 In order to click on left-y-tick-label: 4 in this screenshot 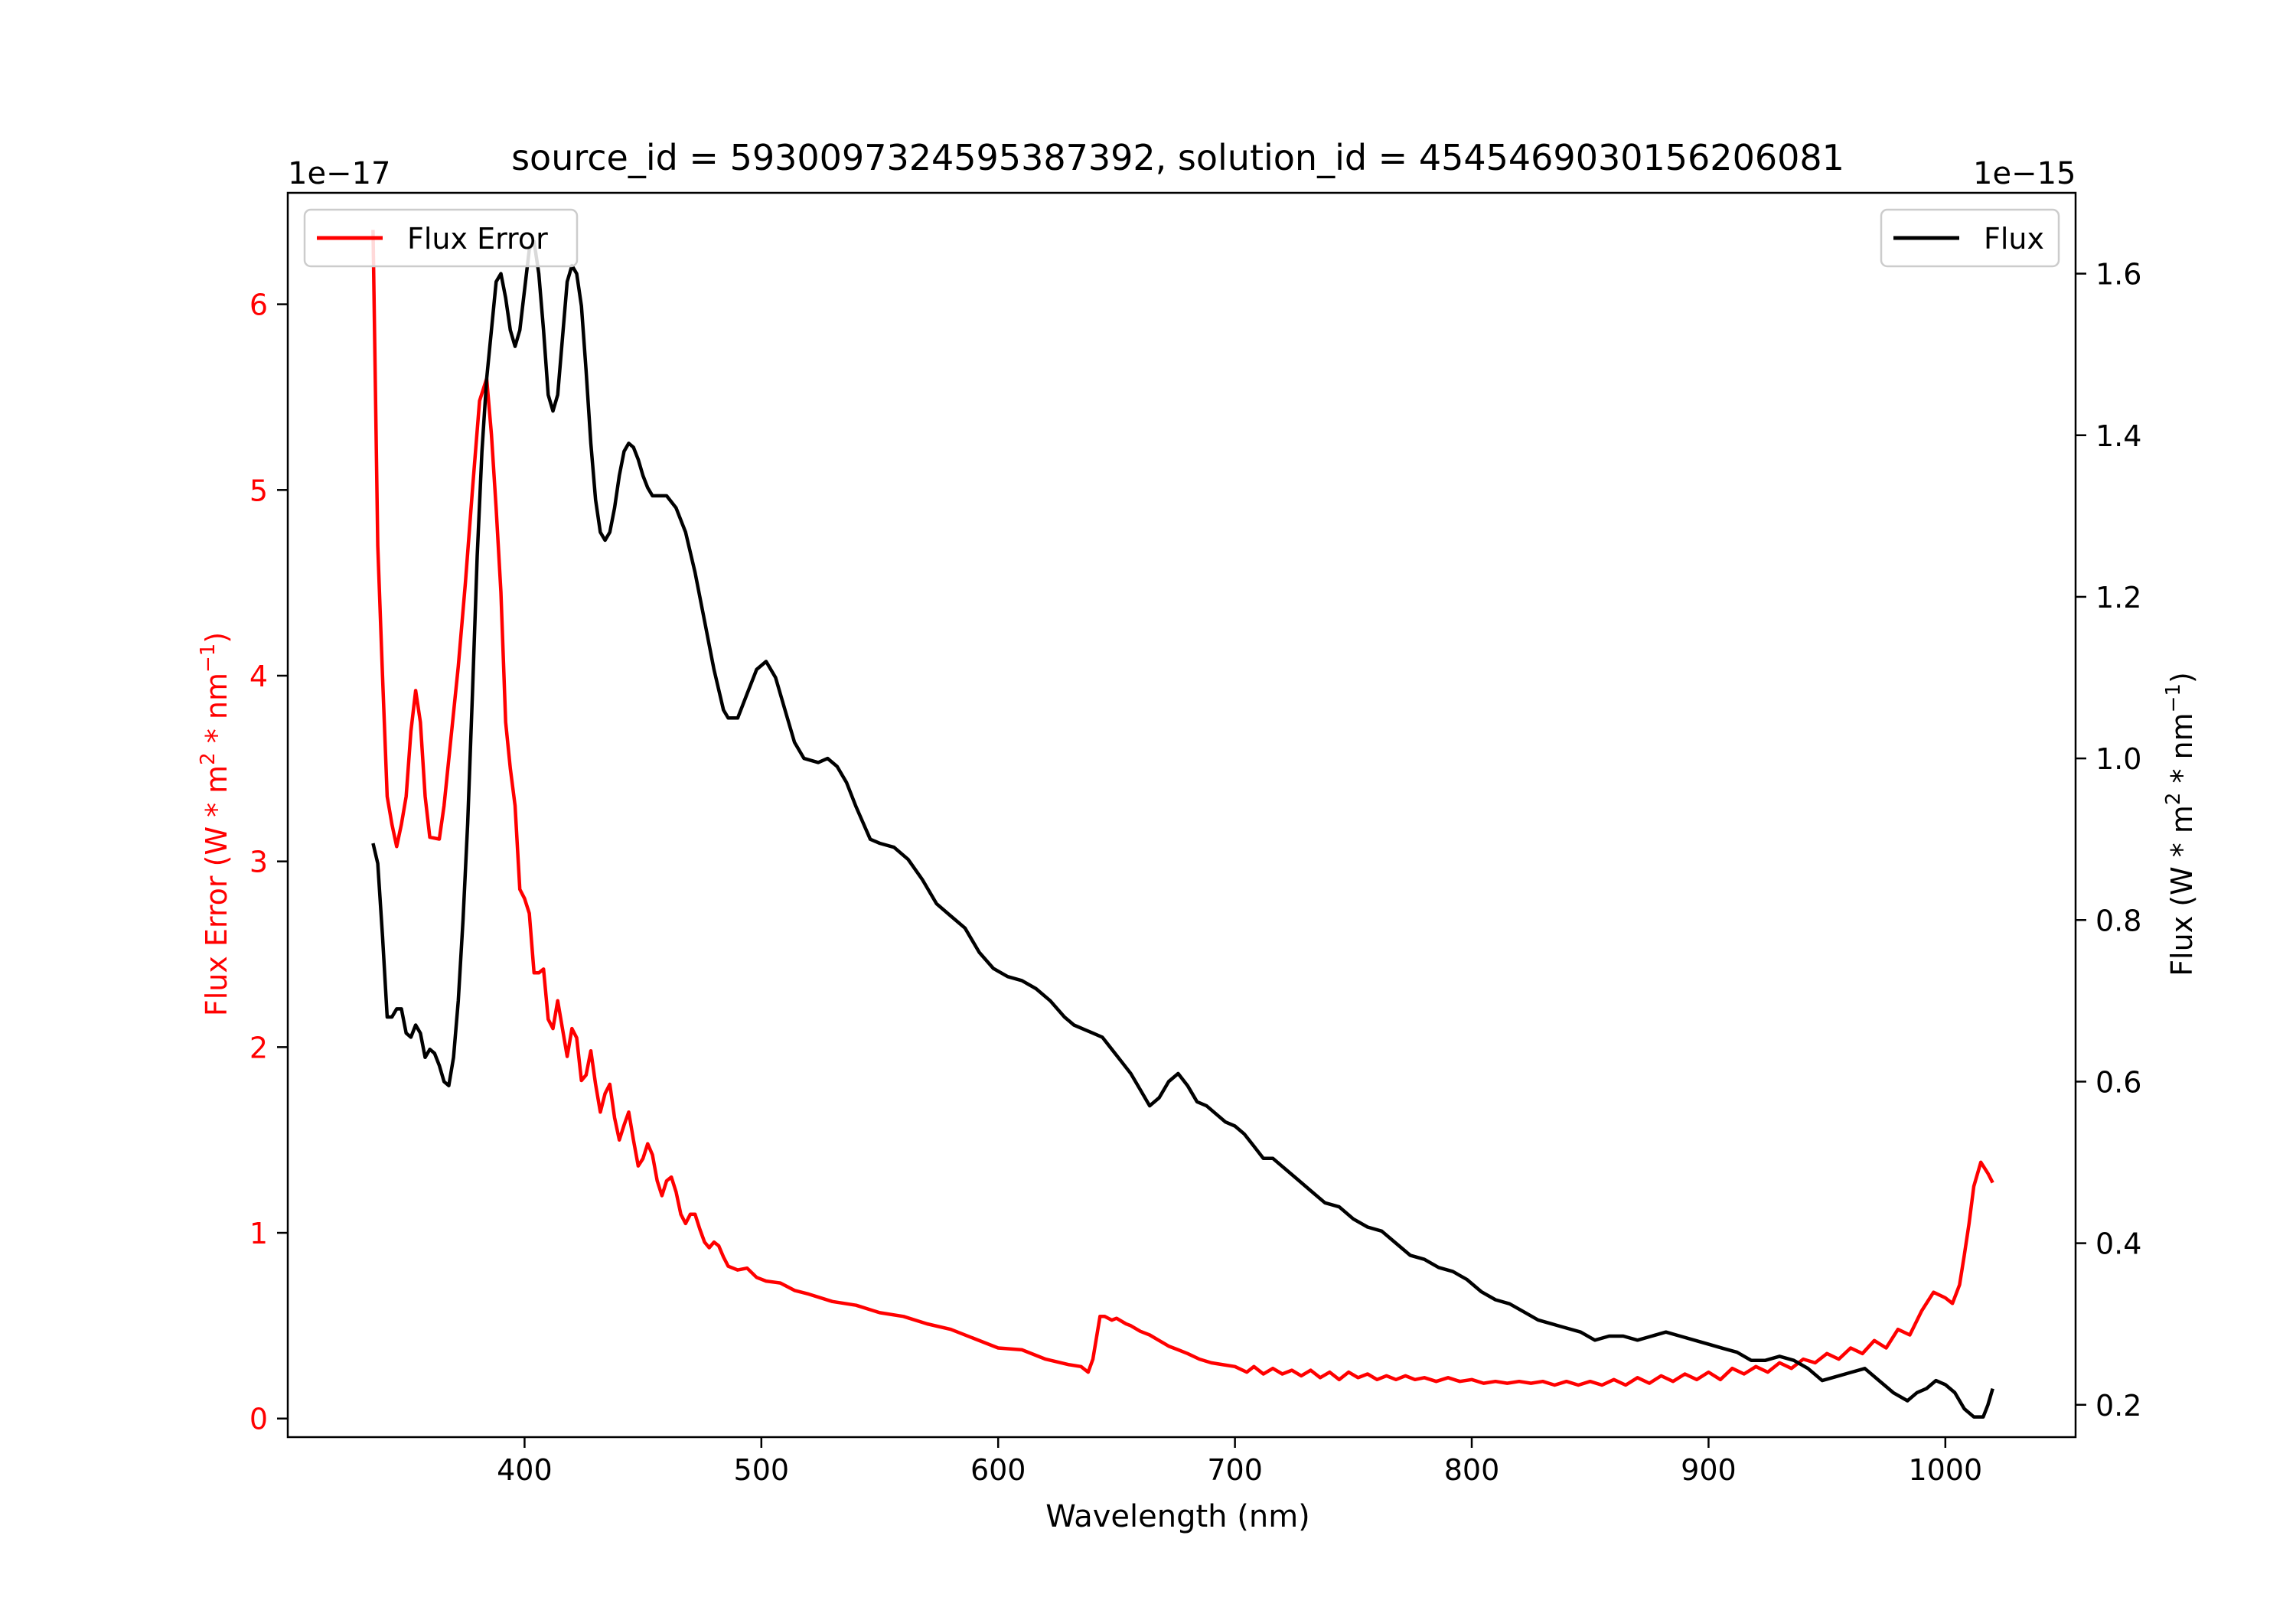, I will do `click(258, 676)`.